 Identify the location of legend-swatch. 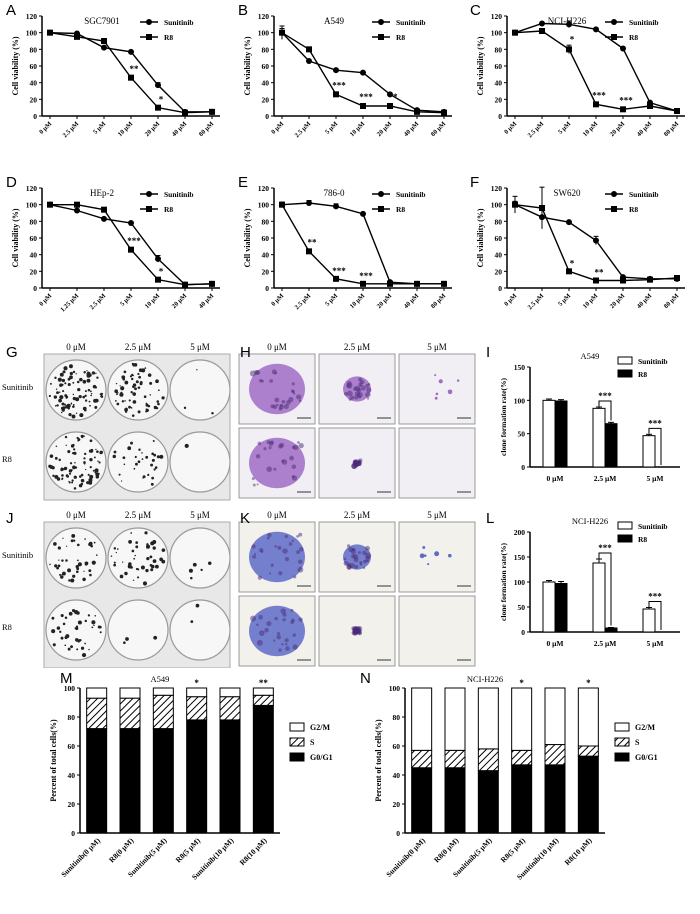
(622, 742).